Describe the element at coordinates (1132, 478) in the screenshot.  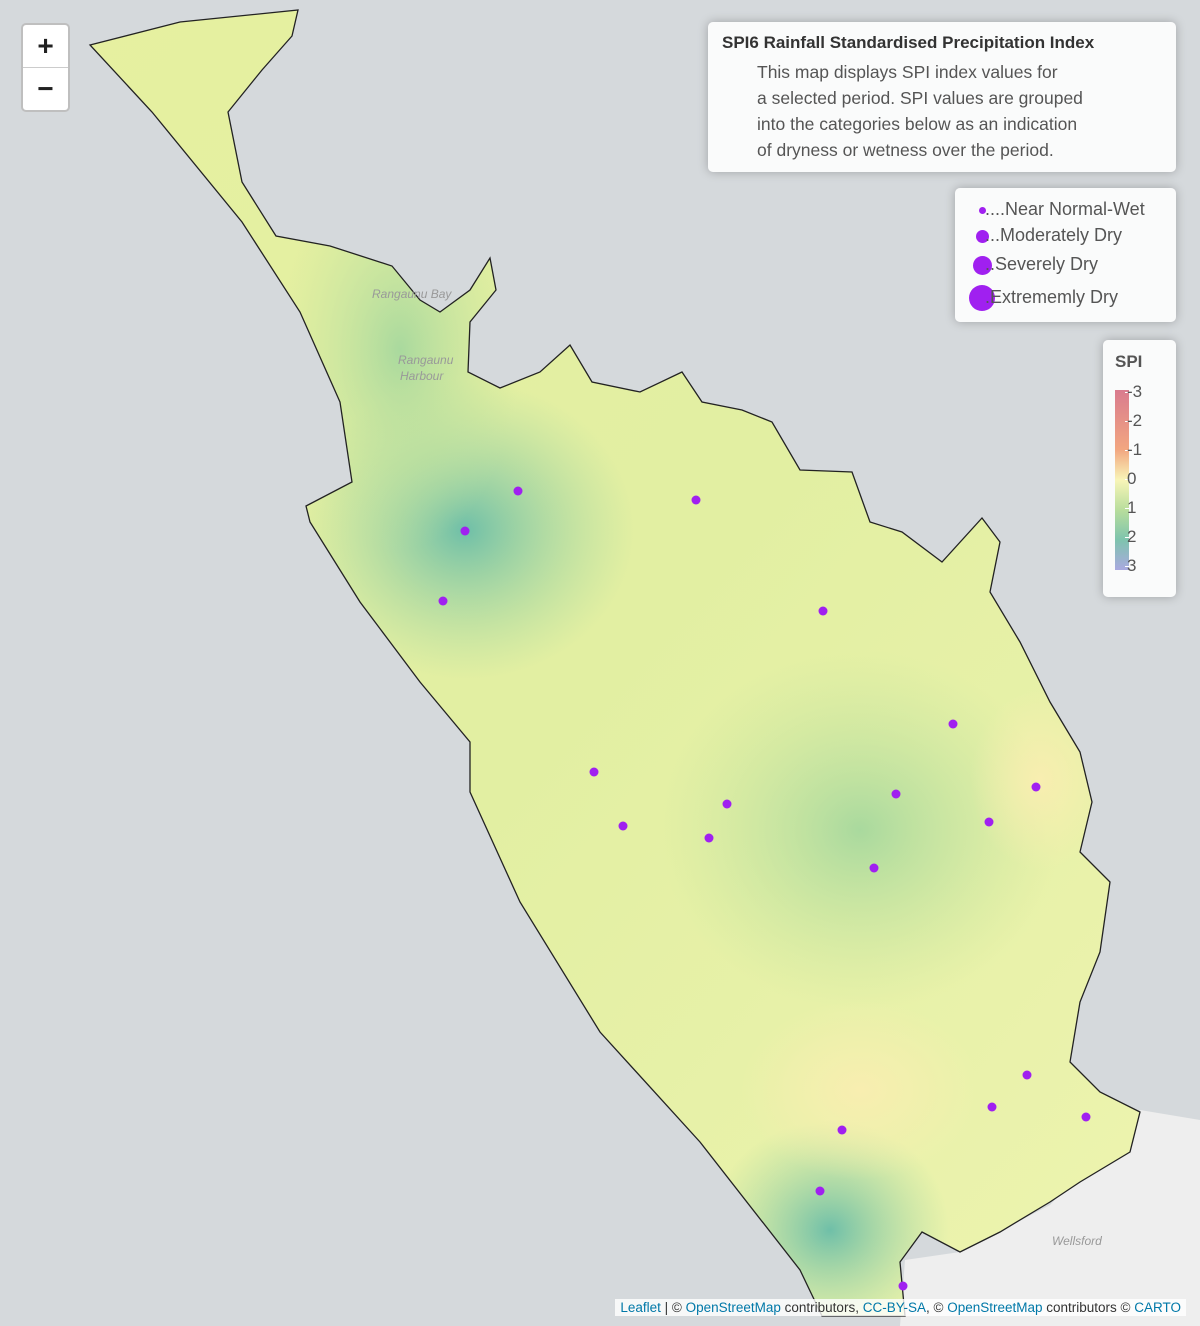
I see `tick-label: 0` at that location.